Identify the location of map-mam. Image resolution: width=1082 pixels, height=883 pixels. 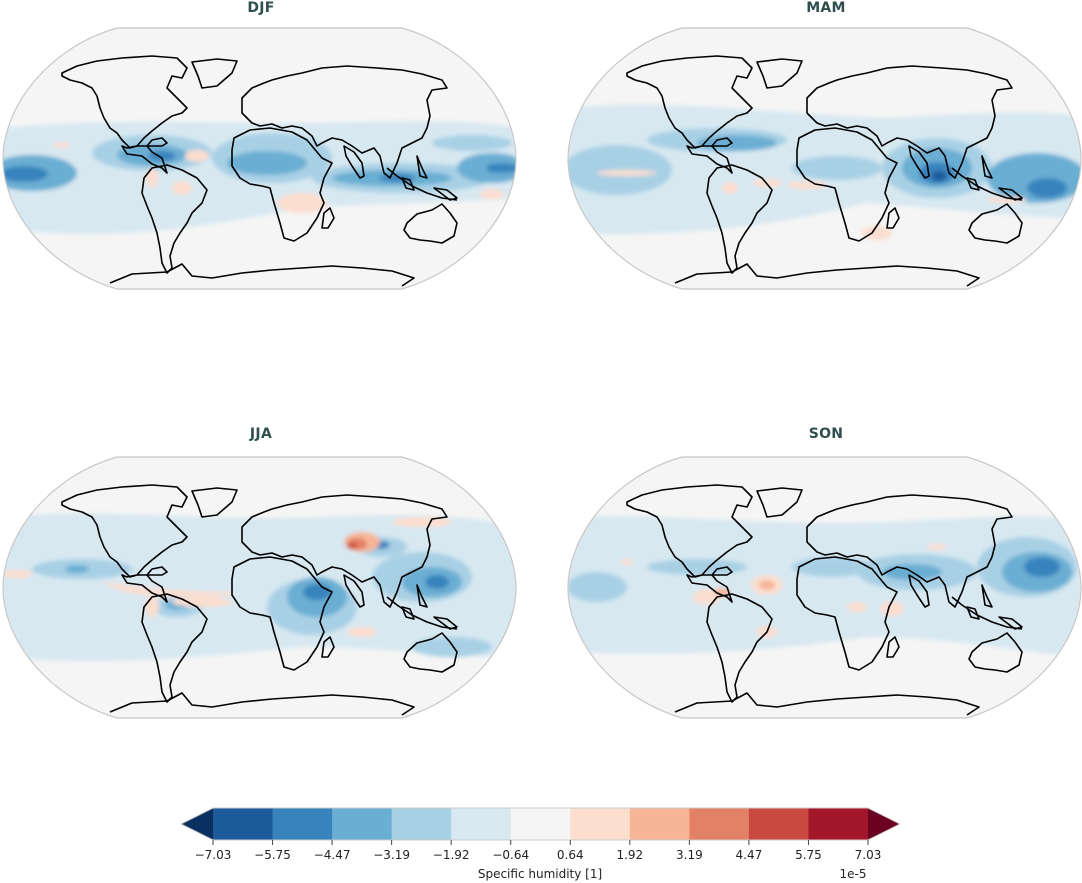
(824, 158).